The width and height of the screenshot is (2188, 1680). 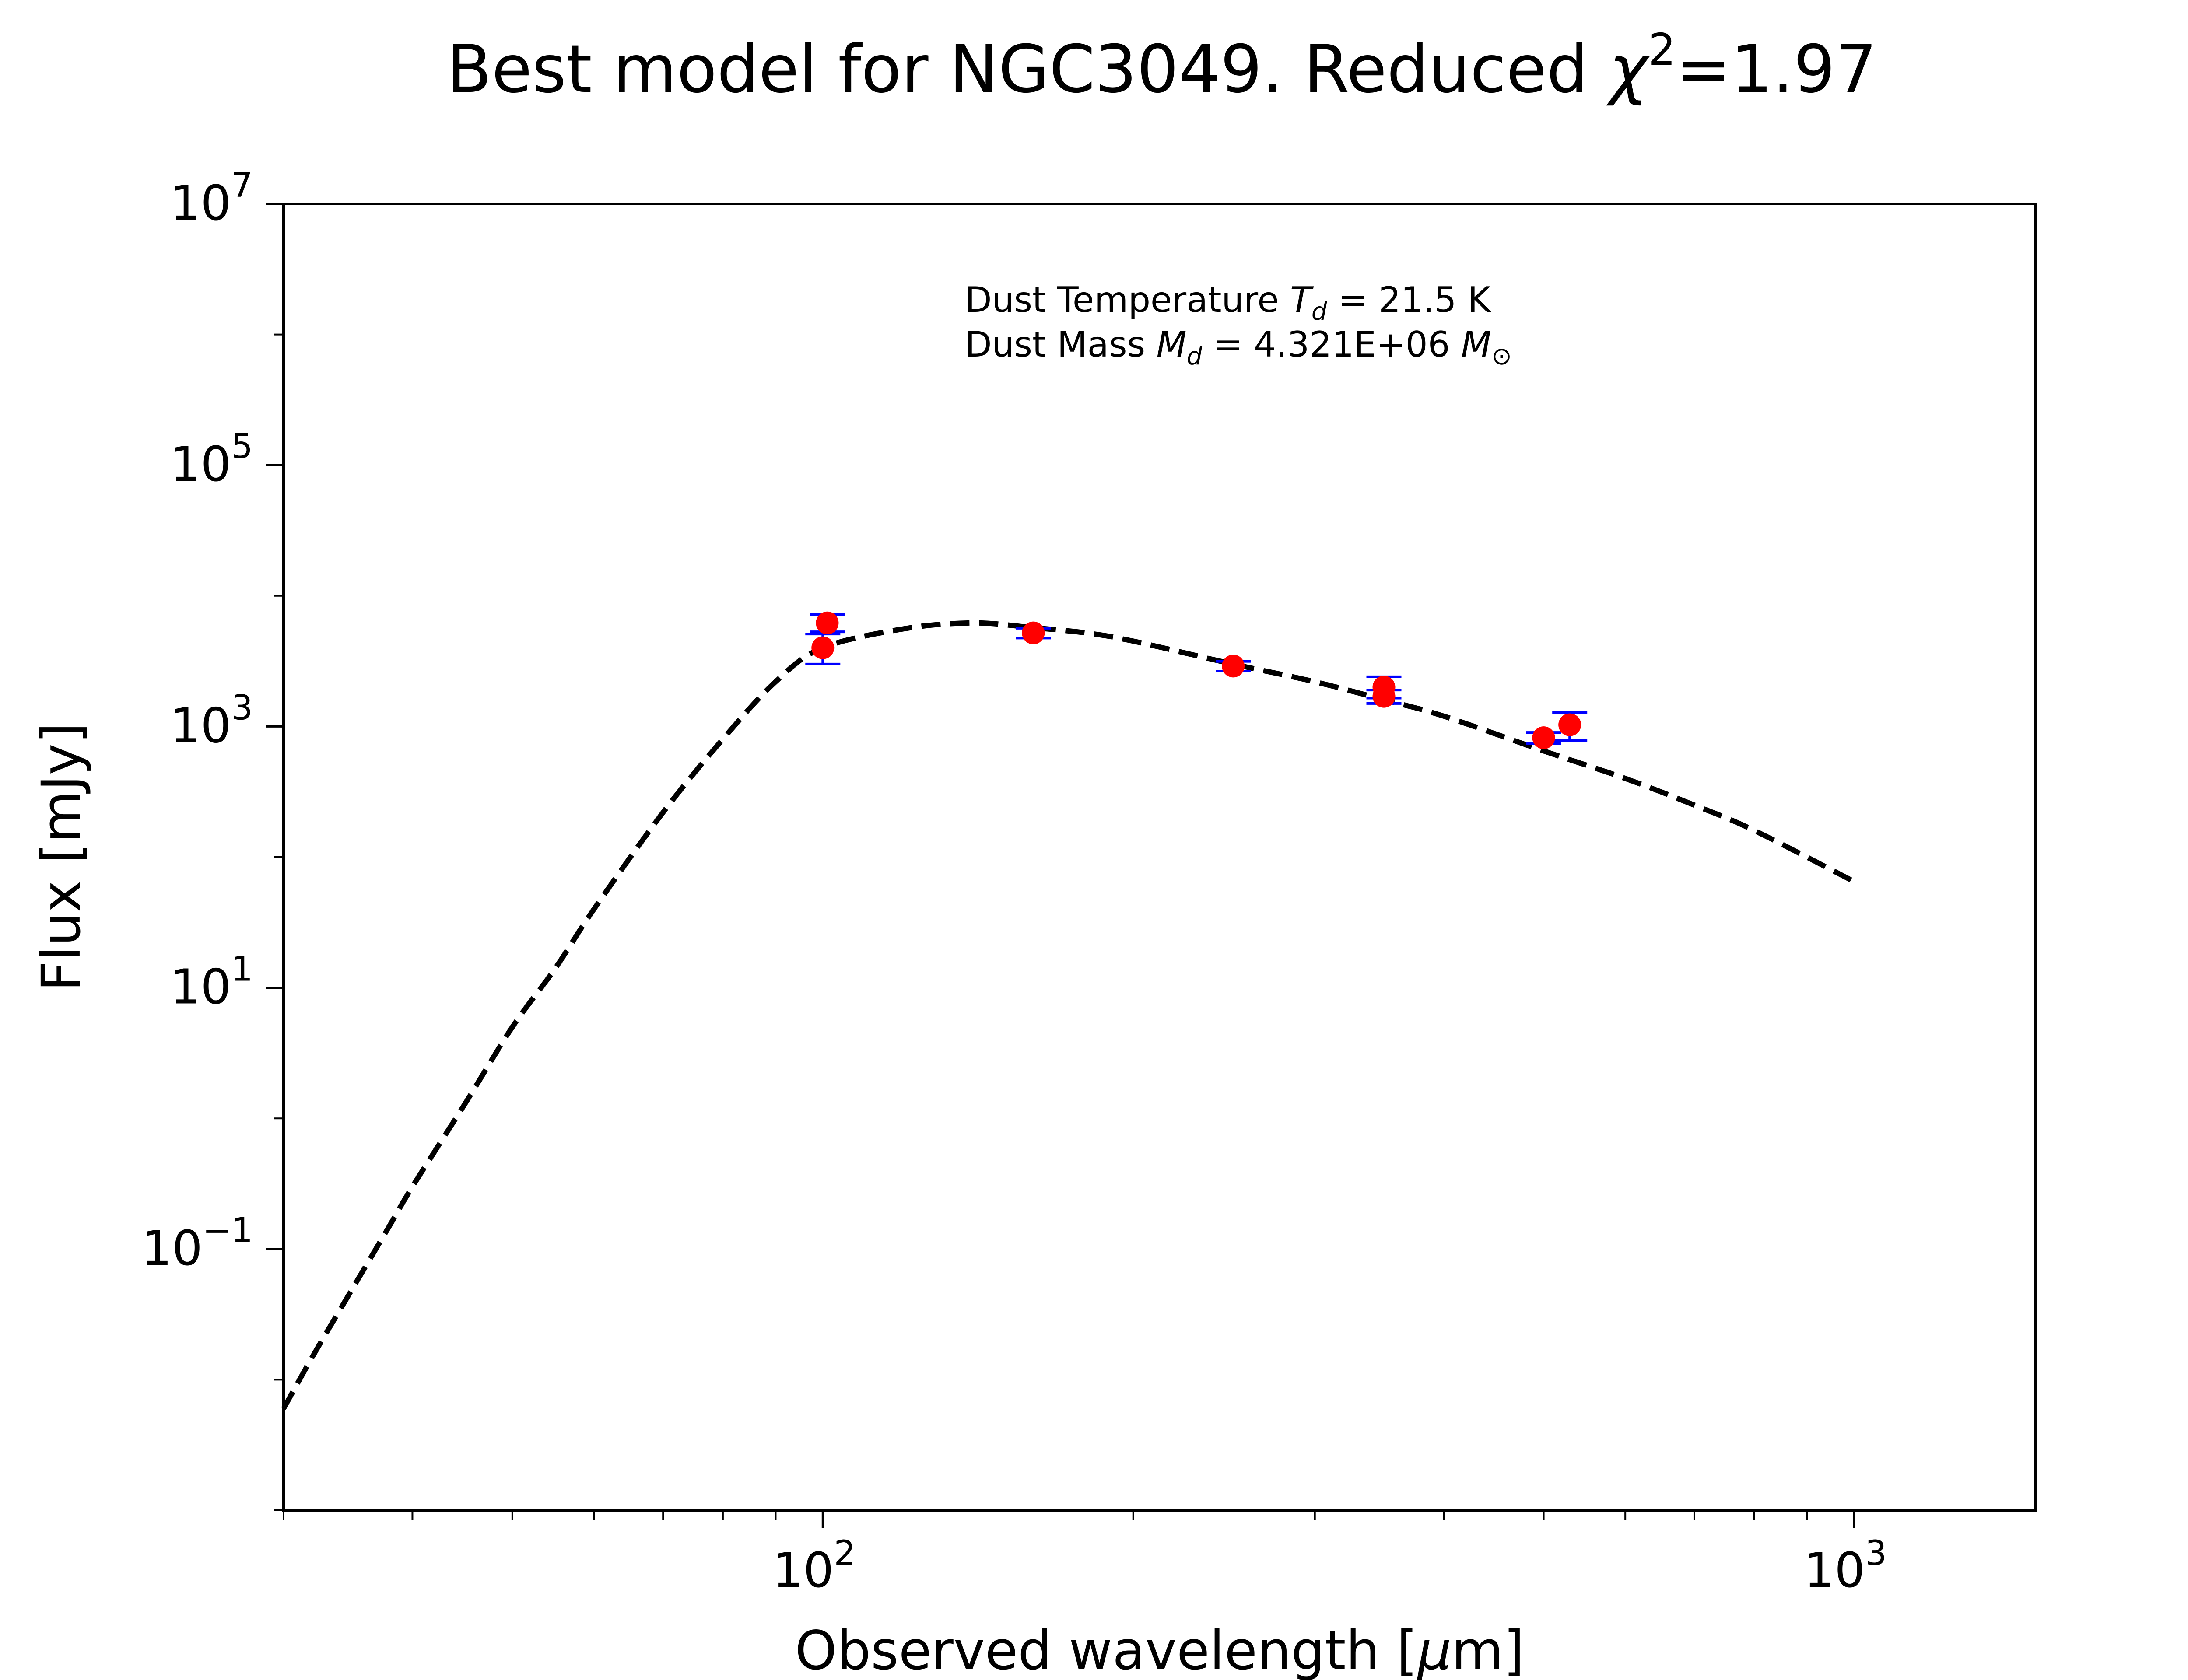 I want to click on chart-title-chi: χ, so click(x=1628, y=70).